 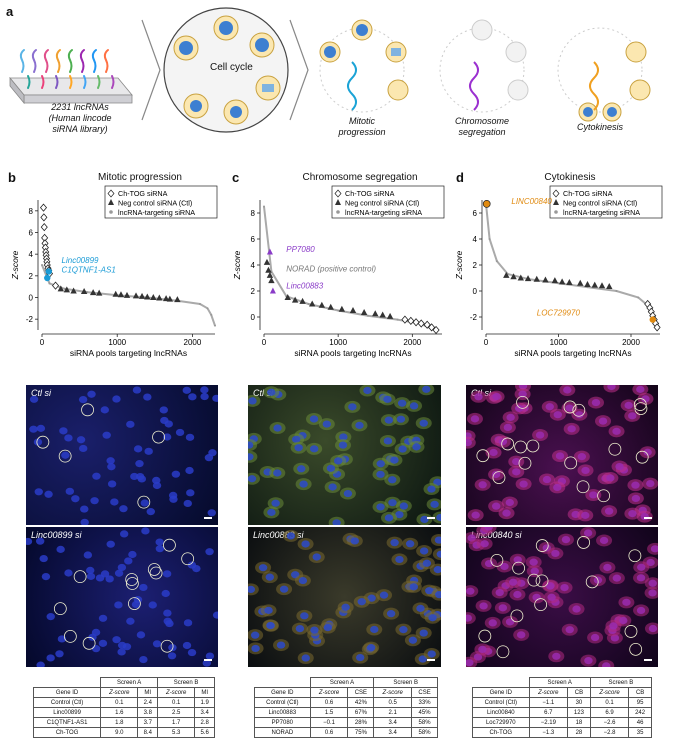 I want to click on table-row: Linc00840 6.7 123 6.9 242, so click(x=562, y=712).